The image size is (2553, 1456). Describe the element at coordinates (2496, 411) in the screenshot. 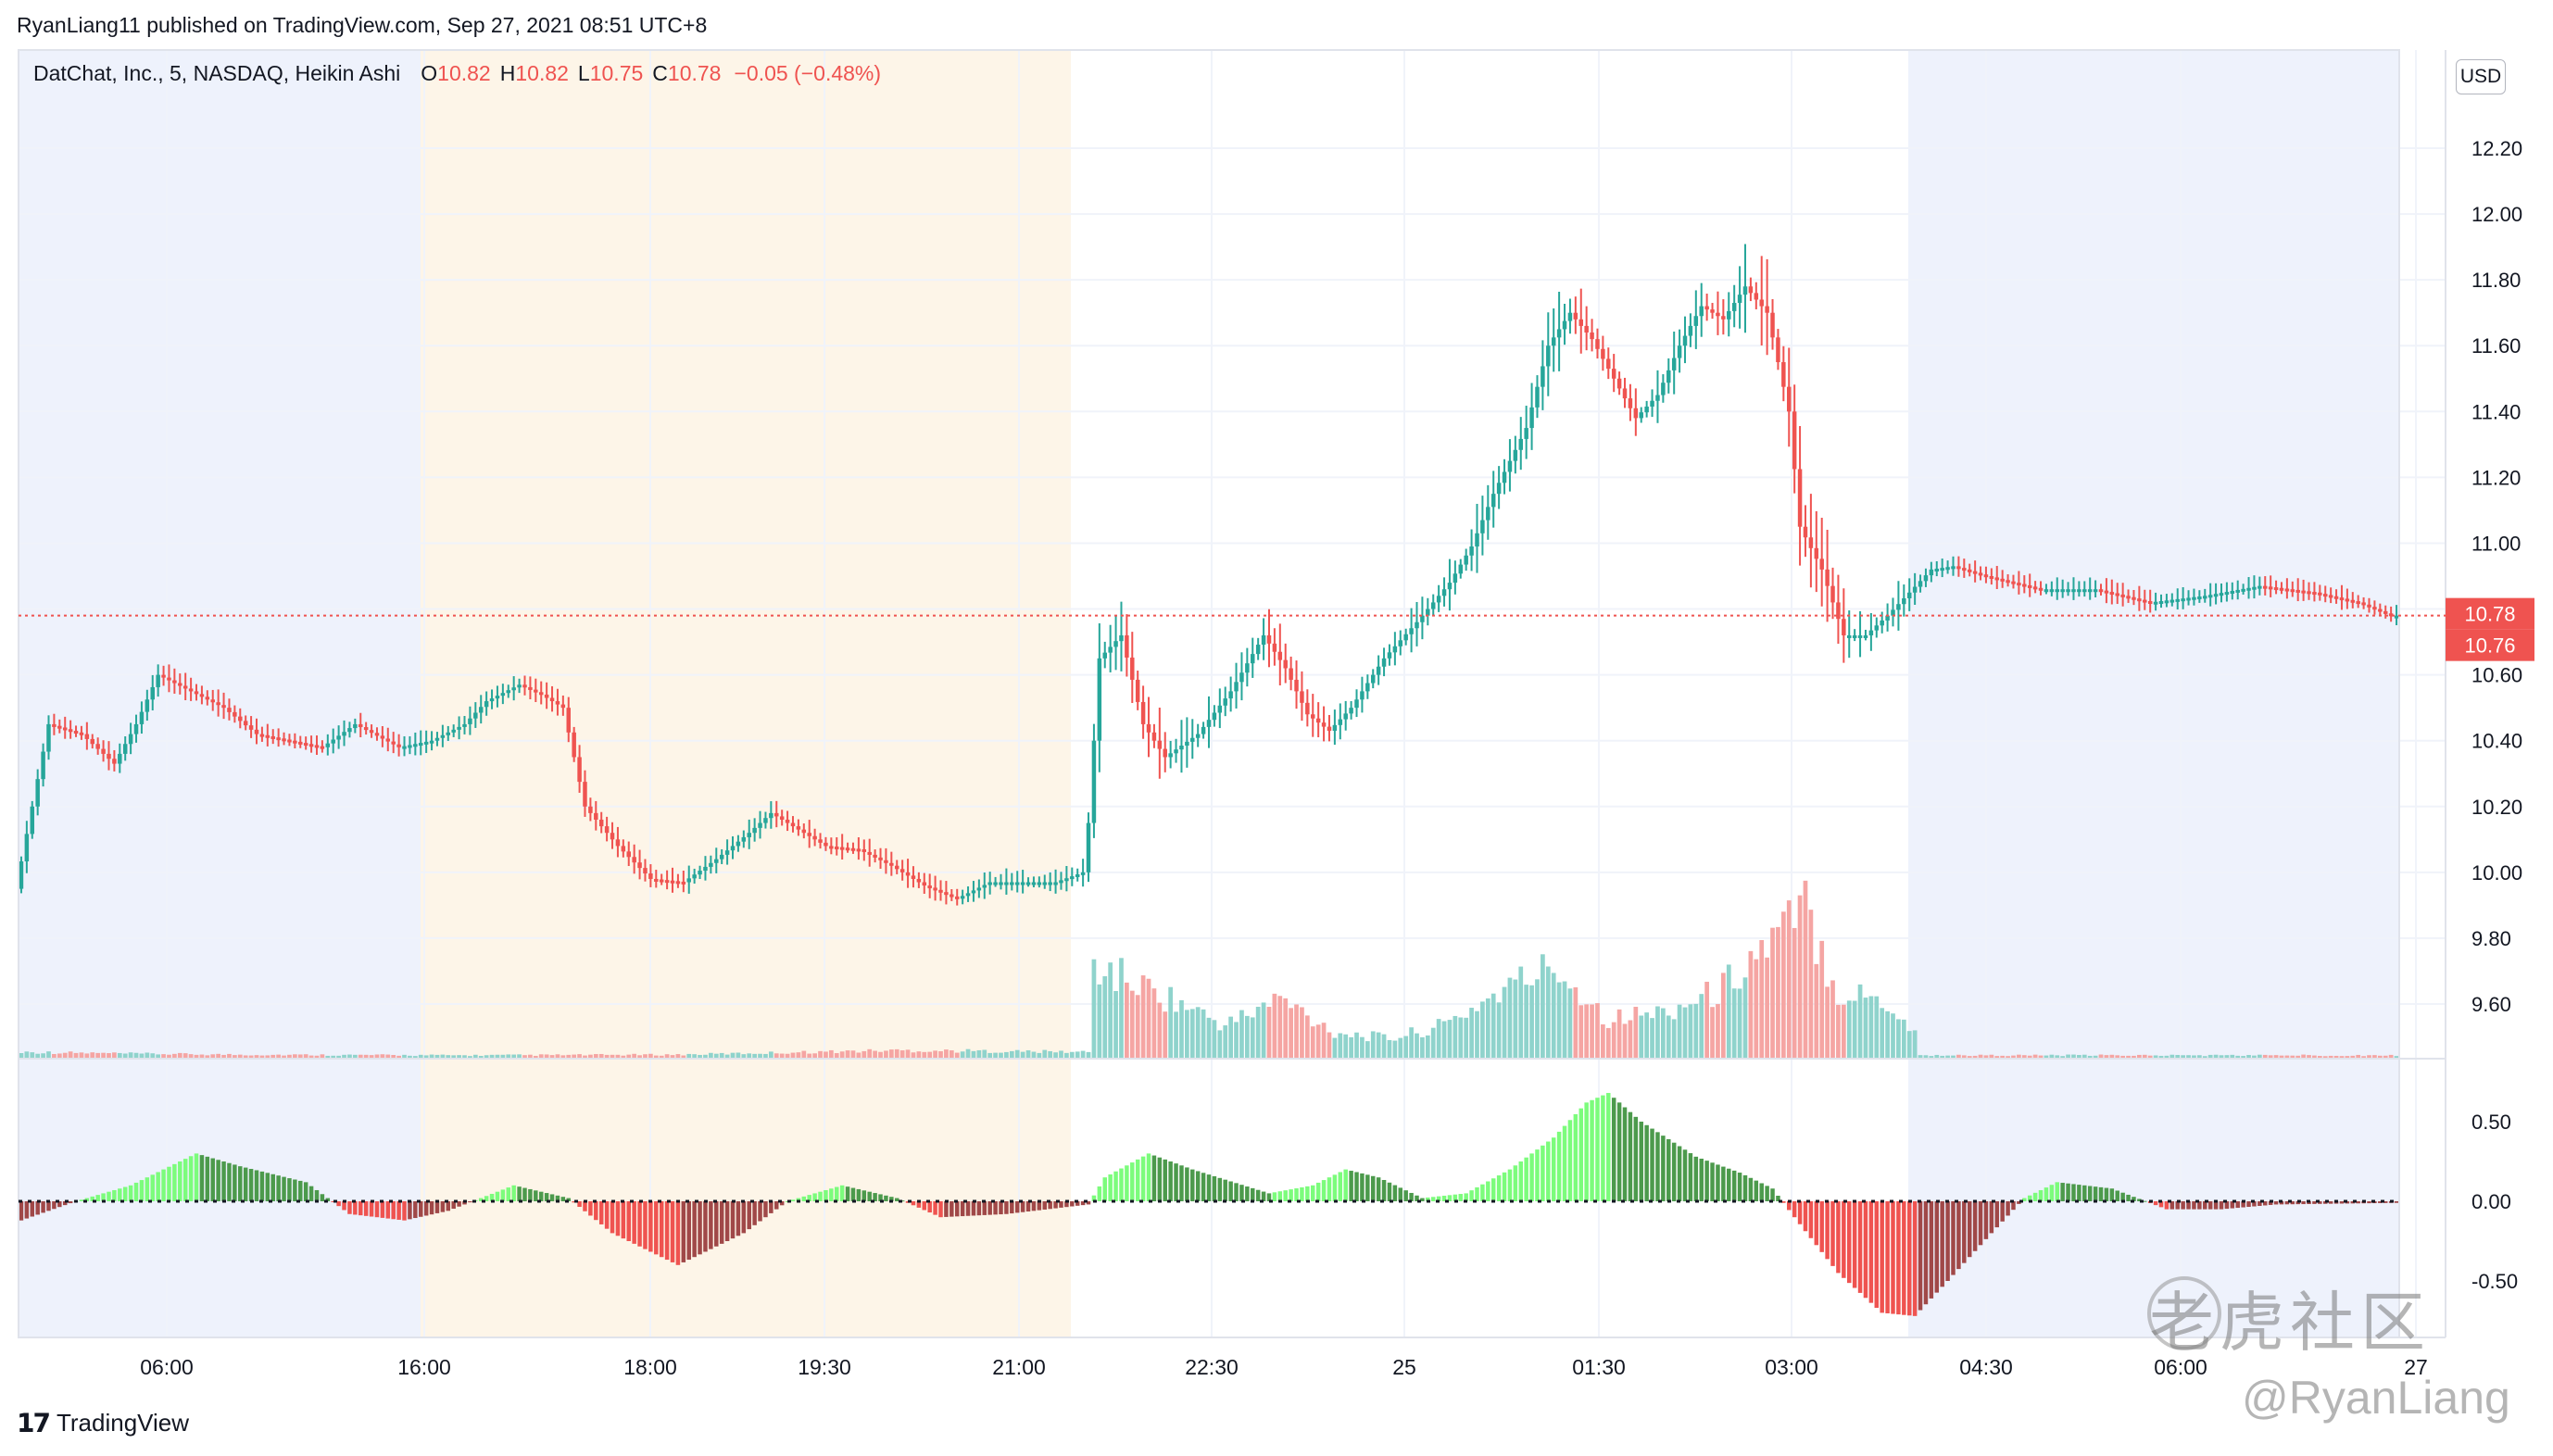

I see `price-tick-label: 11.40` at that location.